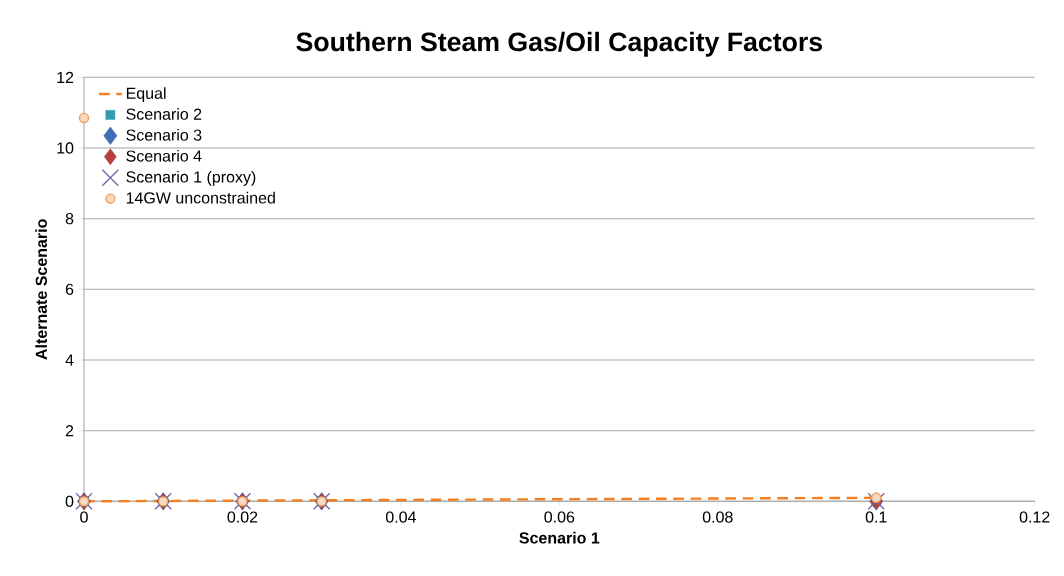 This screenshot has width=1064, height=576. Describe the element at coordinates (164, 155) in the screenshot. I see `legend-label: Scenario 4` at that location.